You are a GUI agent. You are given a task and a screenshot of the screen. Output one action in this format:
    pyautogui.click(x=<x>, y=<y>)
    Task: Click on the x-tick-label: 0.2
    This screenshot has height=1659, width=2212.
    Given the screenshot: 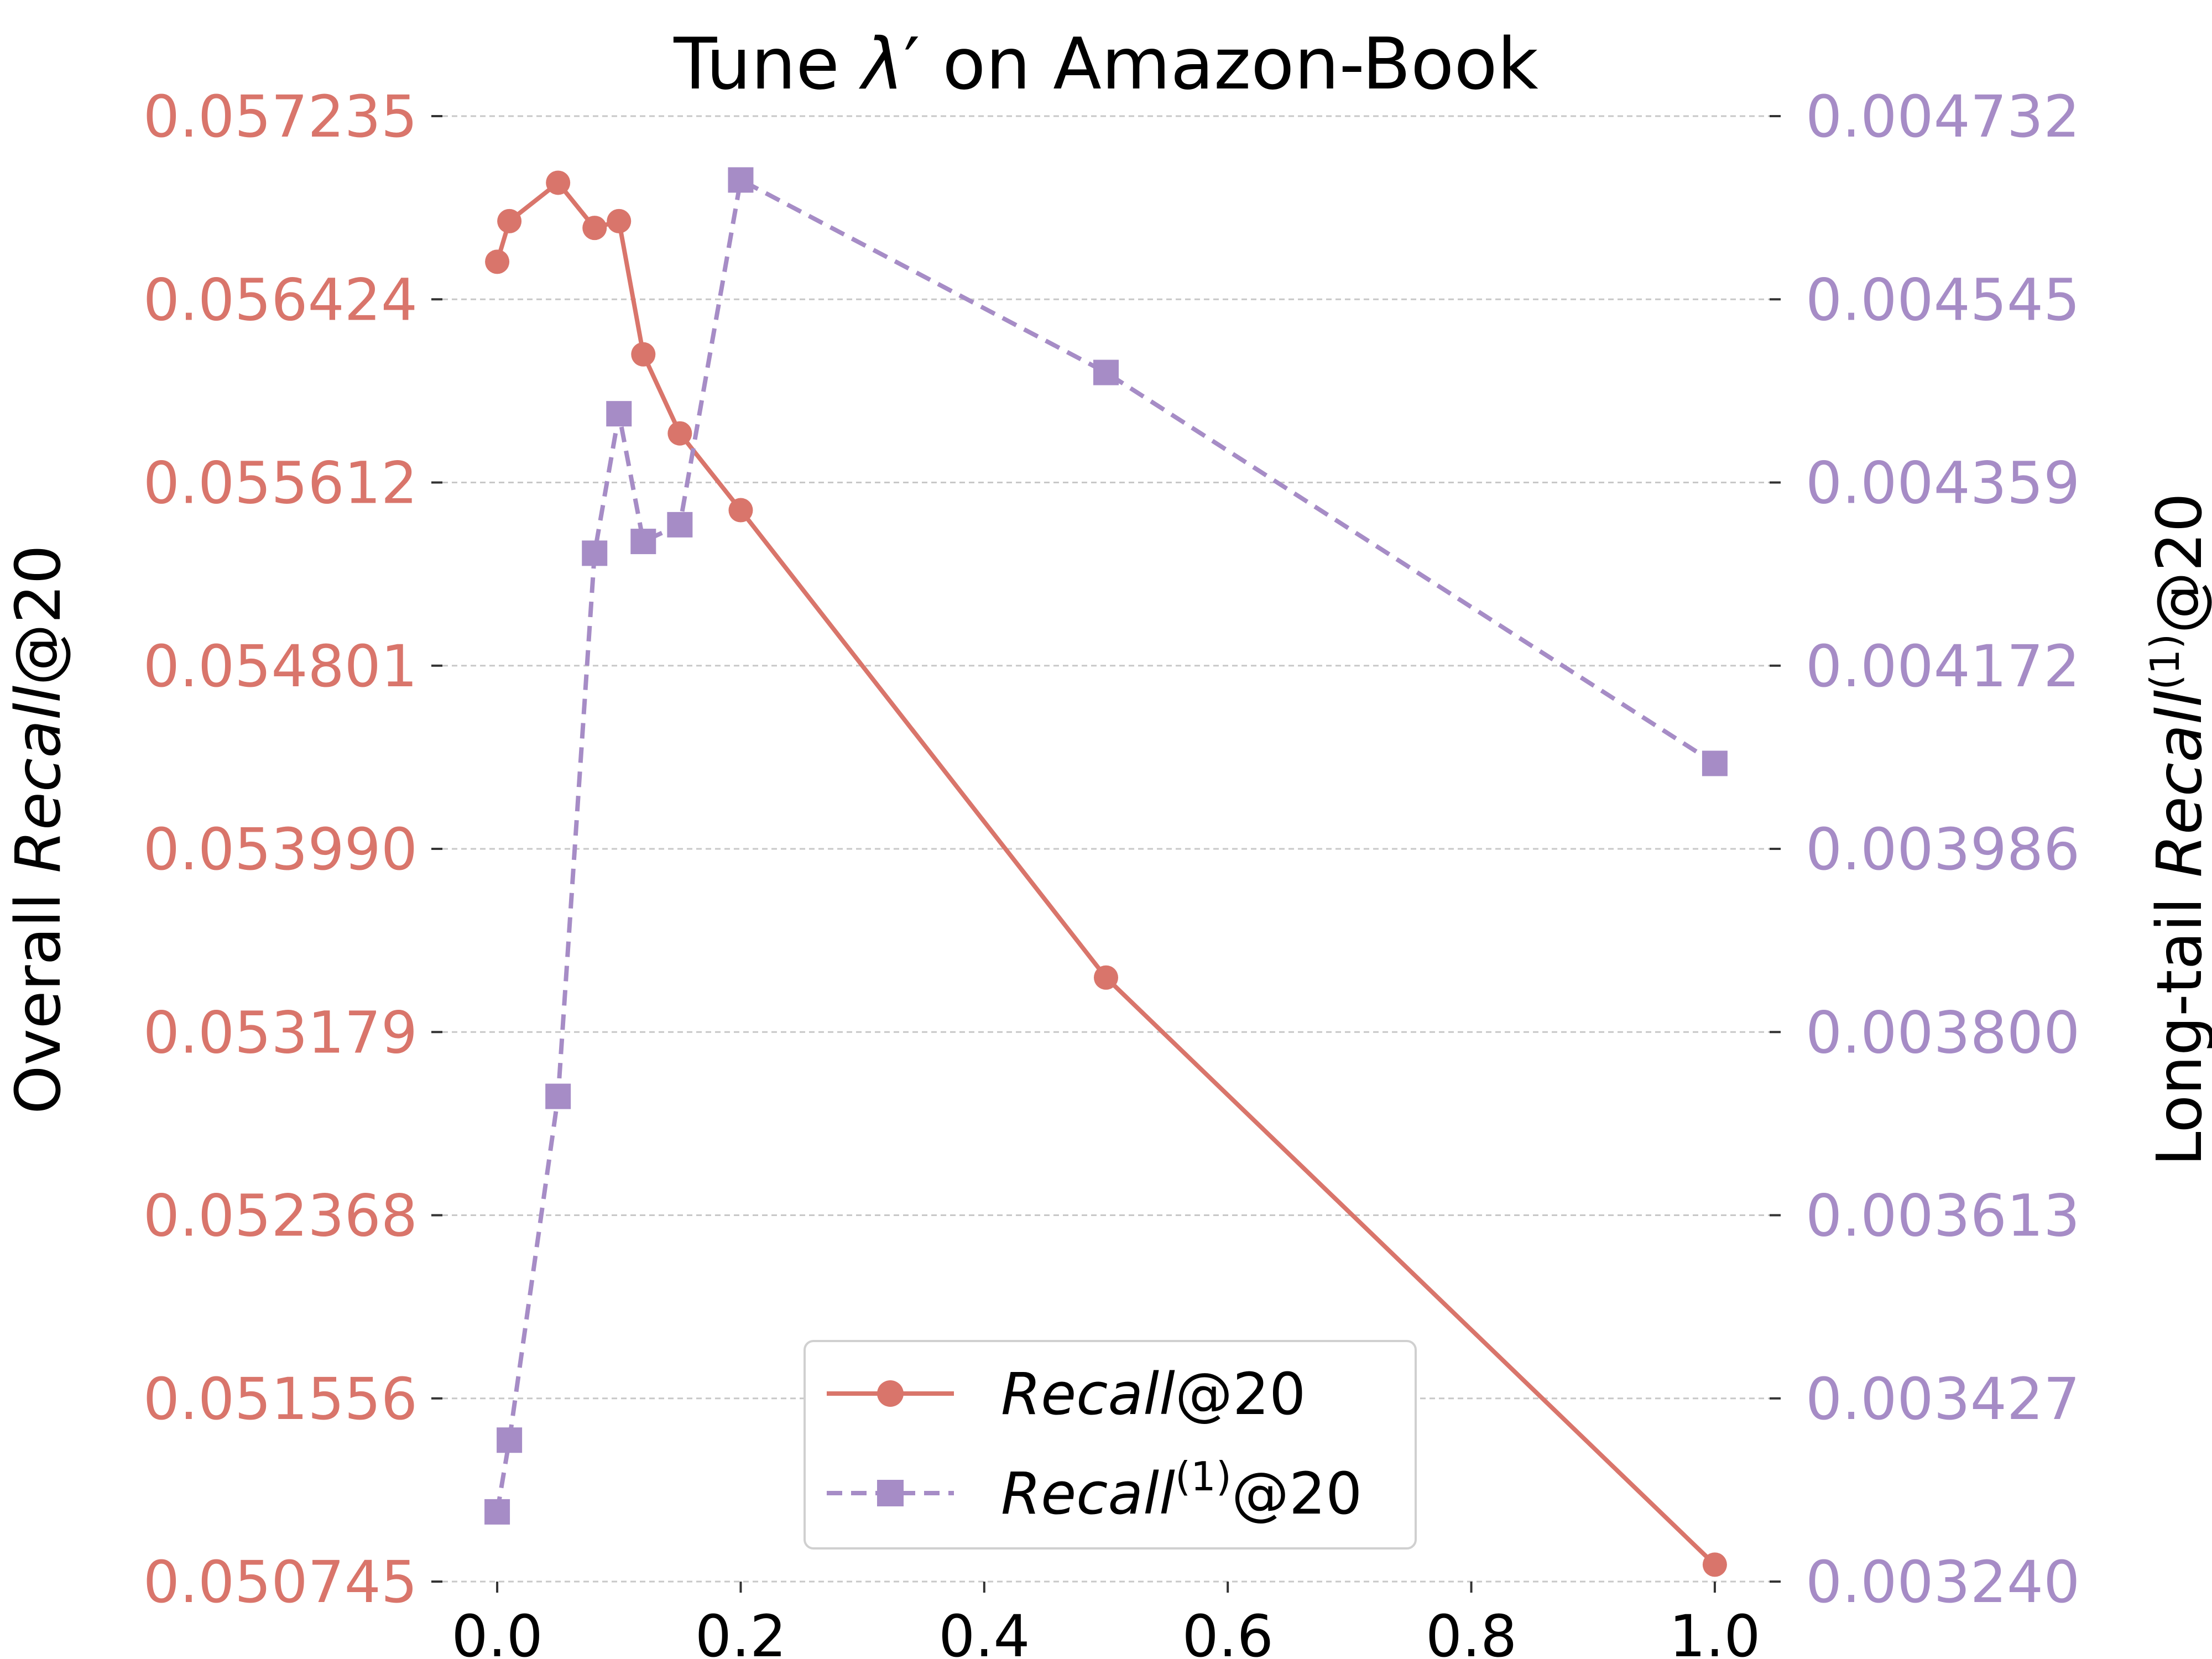 What is the action you would take?
    pyautogui.click(x=741, y=1631)
    